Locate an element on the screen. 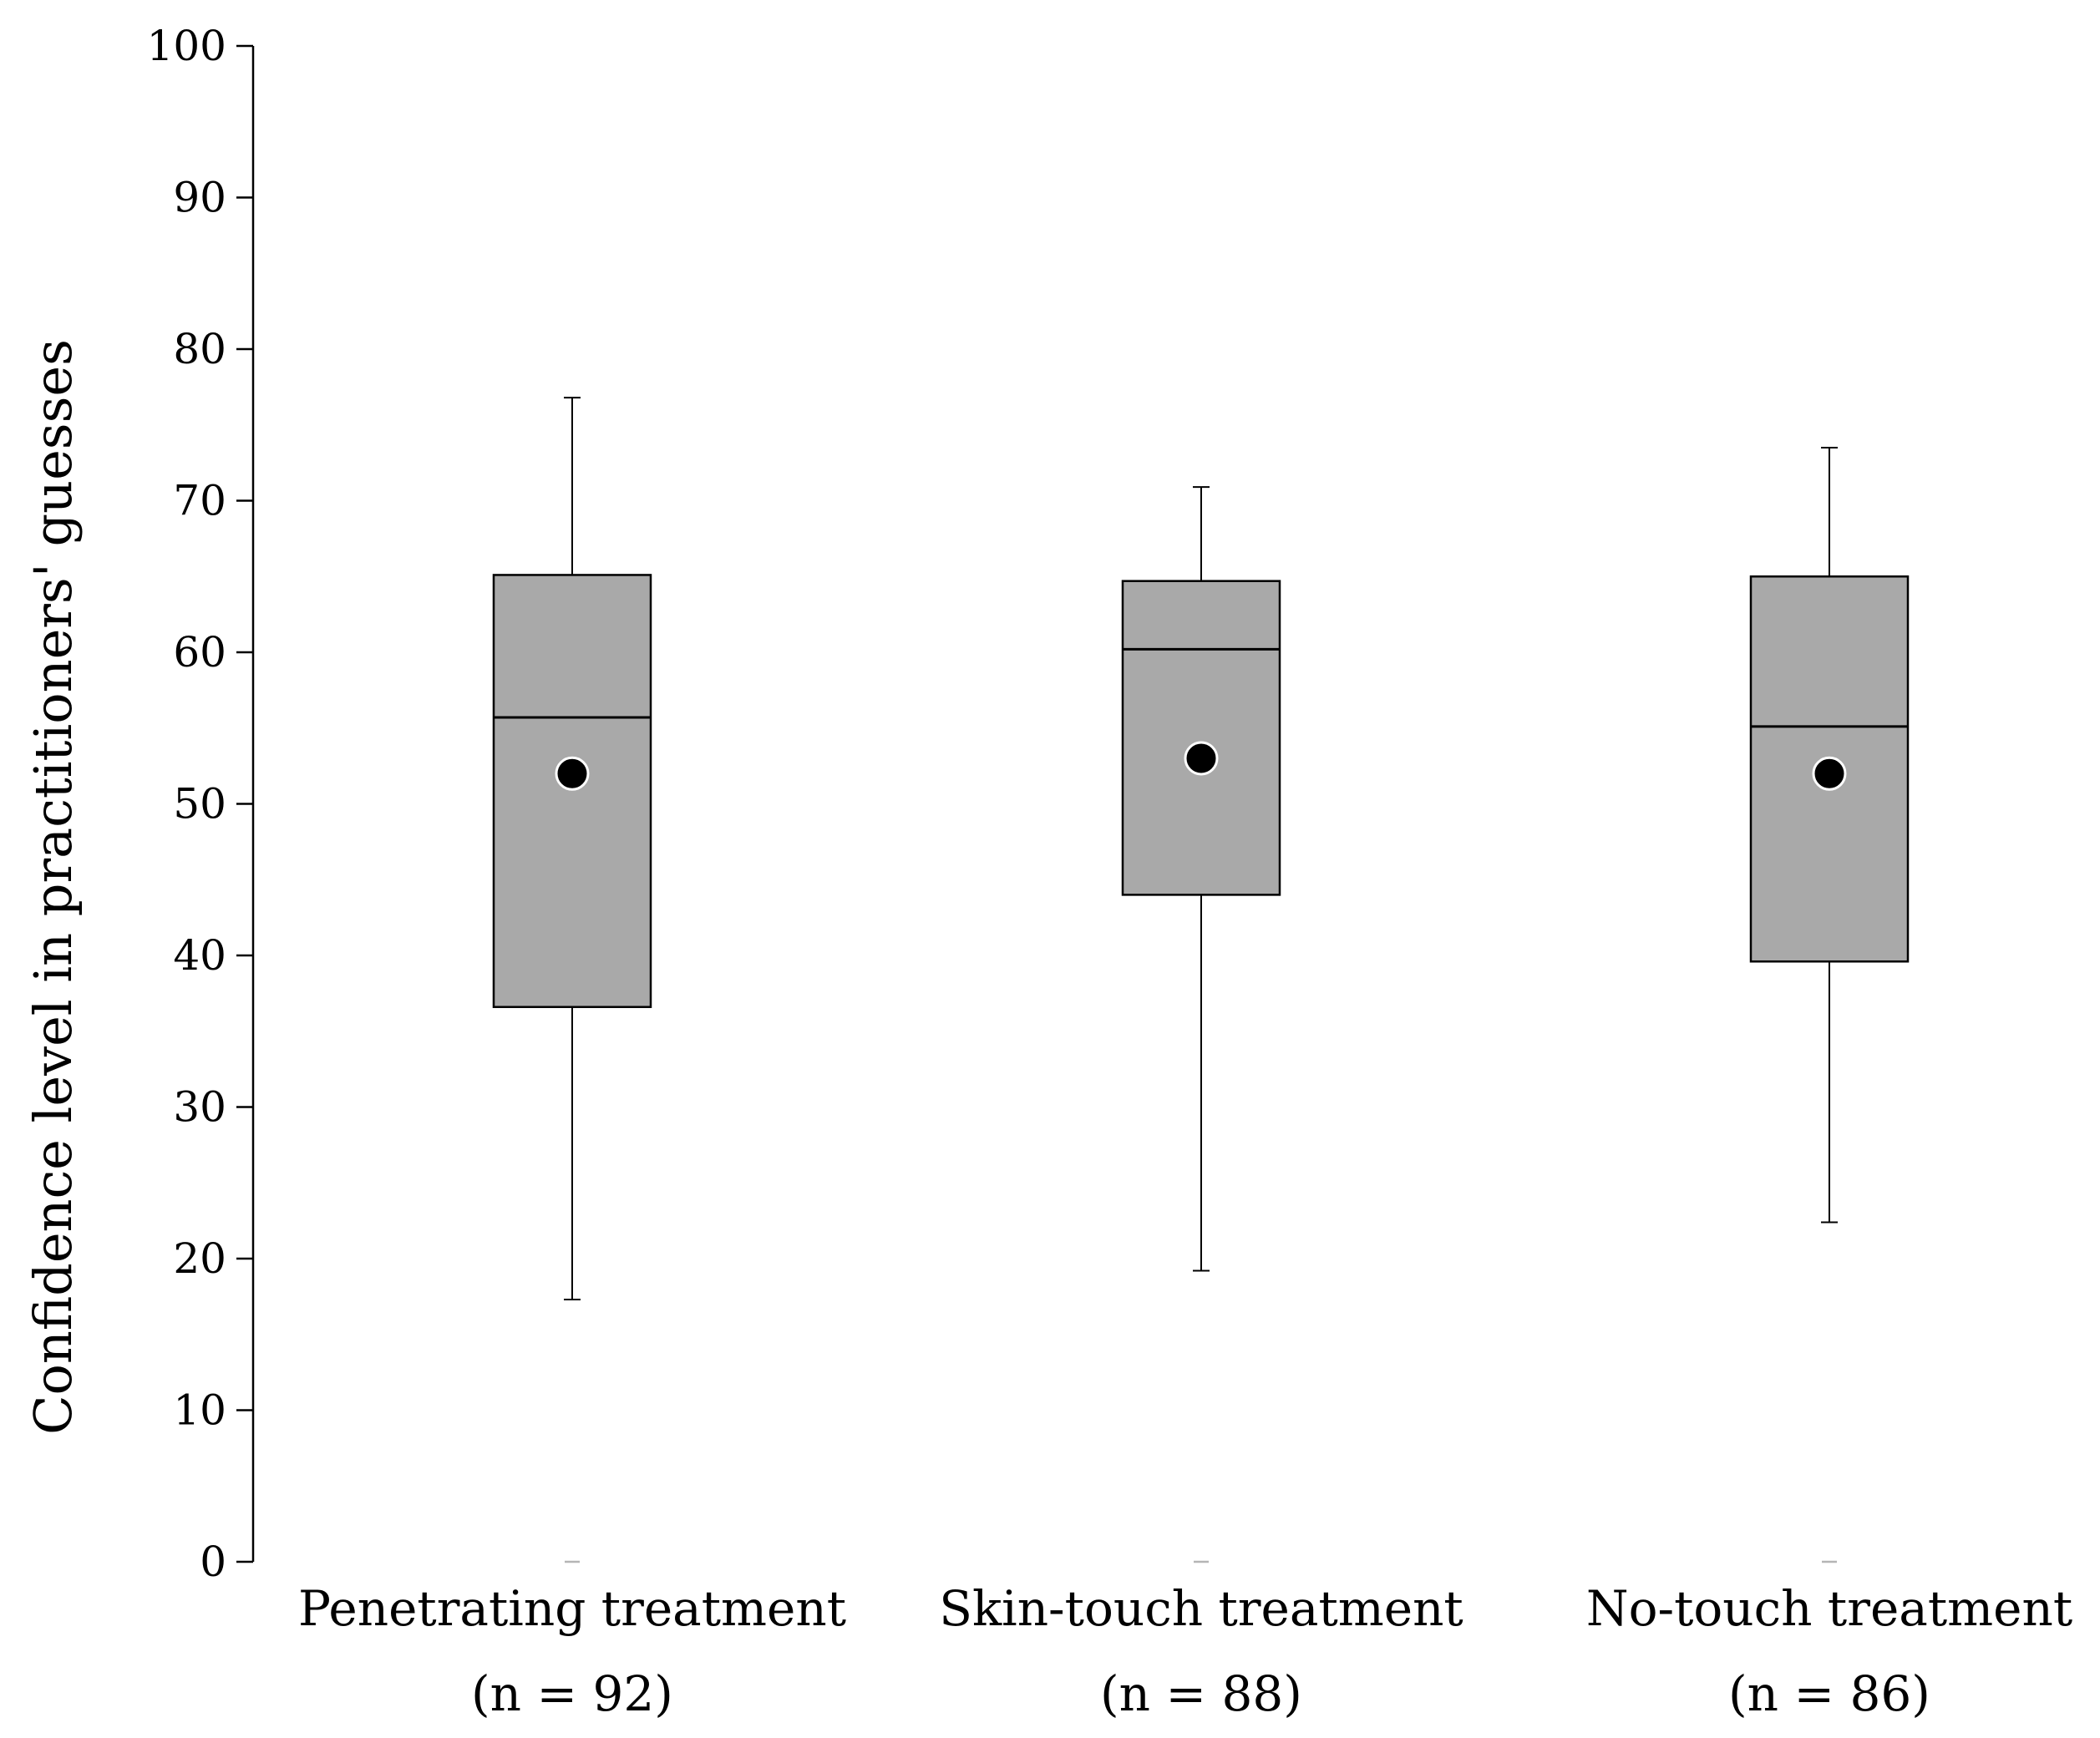  y-axis: 0 10 20 30 40 50 60 70 80 90 100 is located at coordinates (201, 804).